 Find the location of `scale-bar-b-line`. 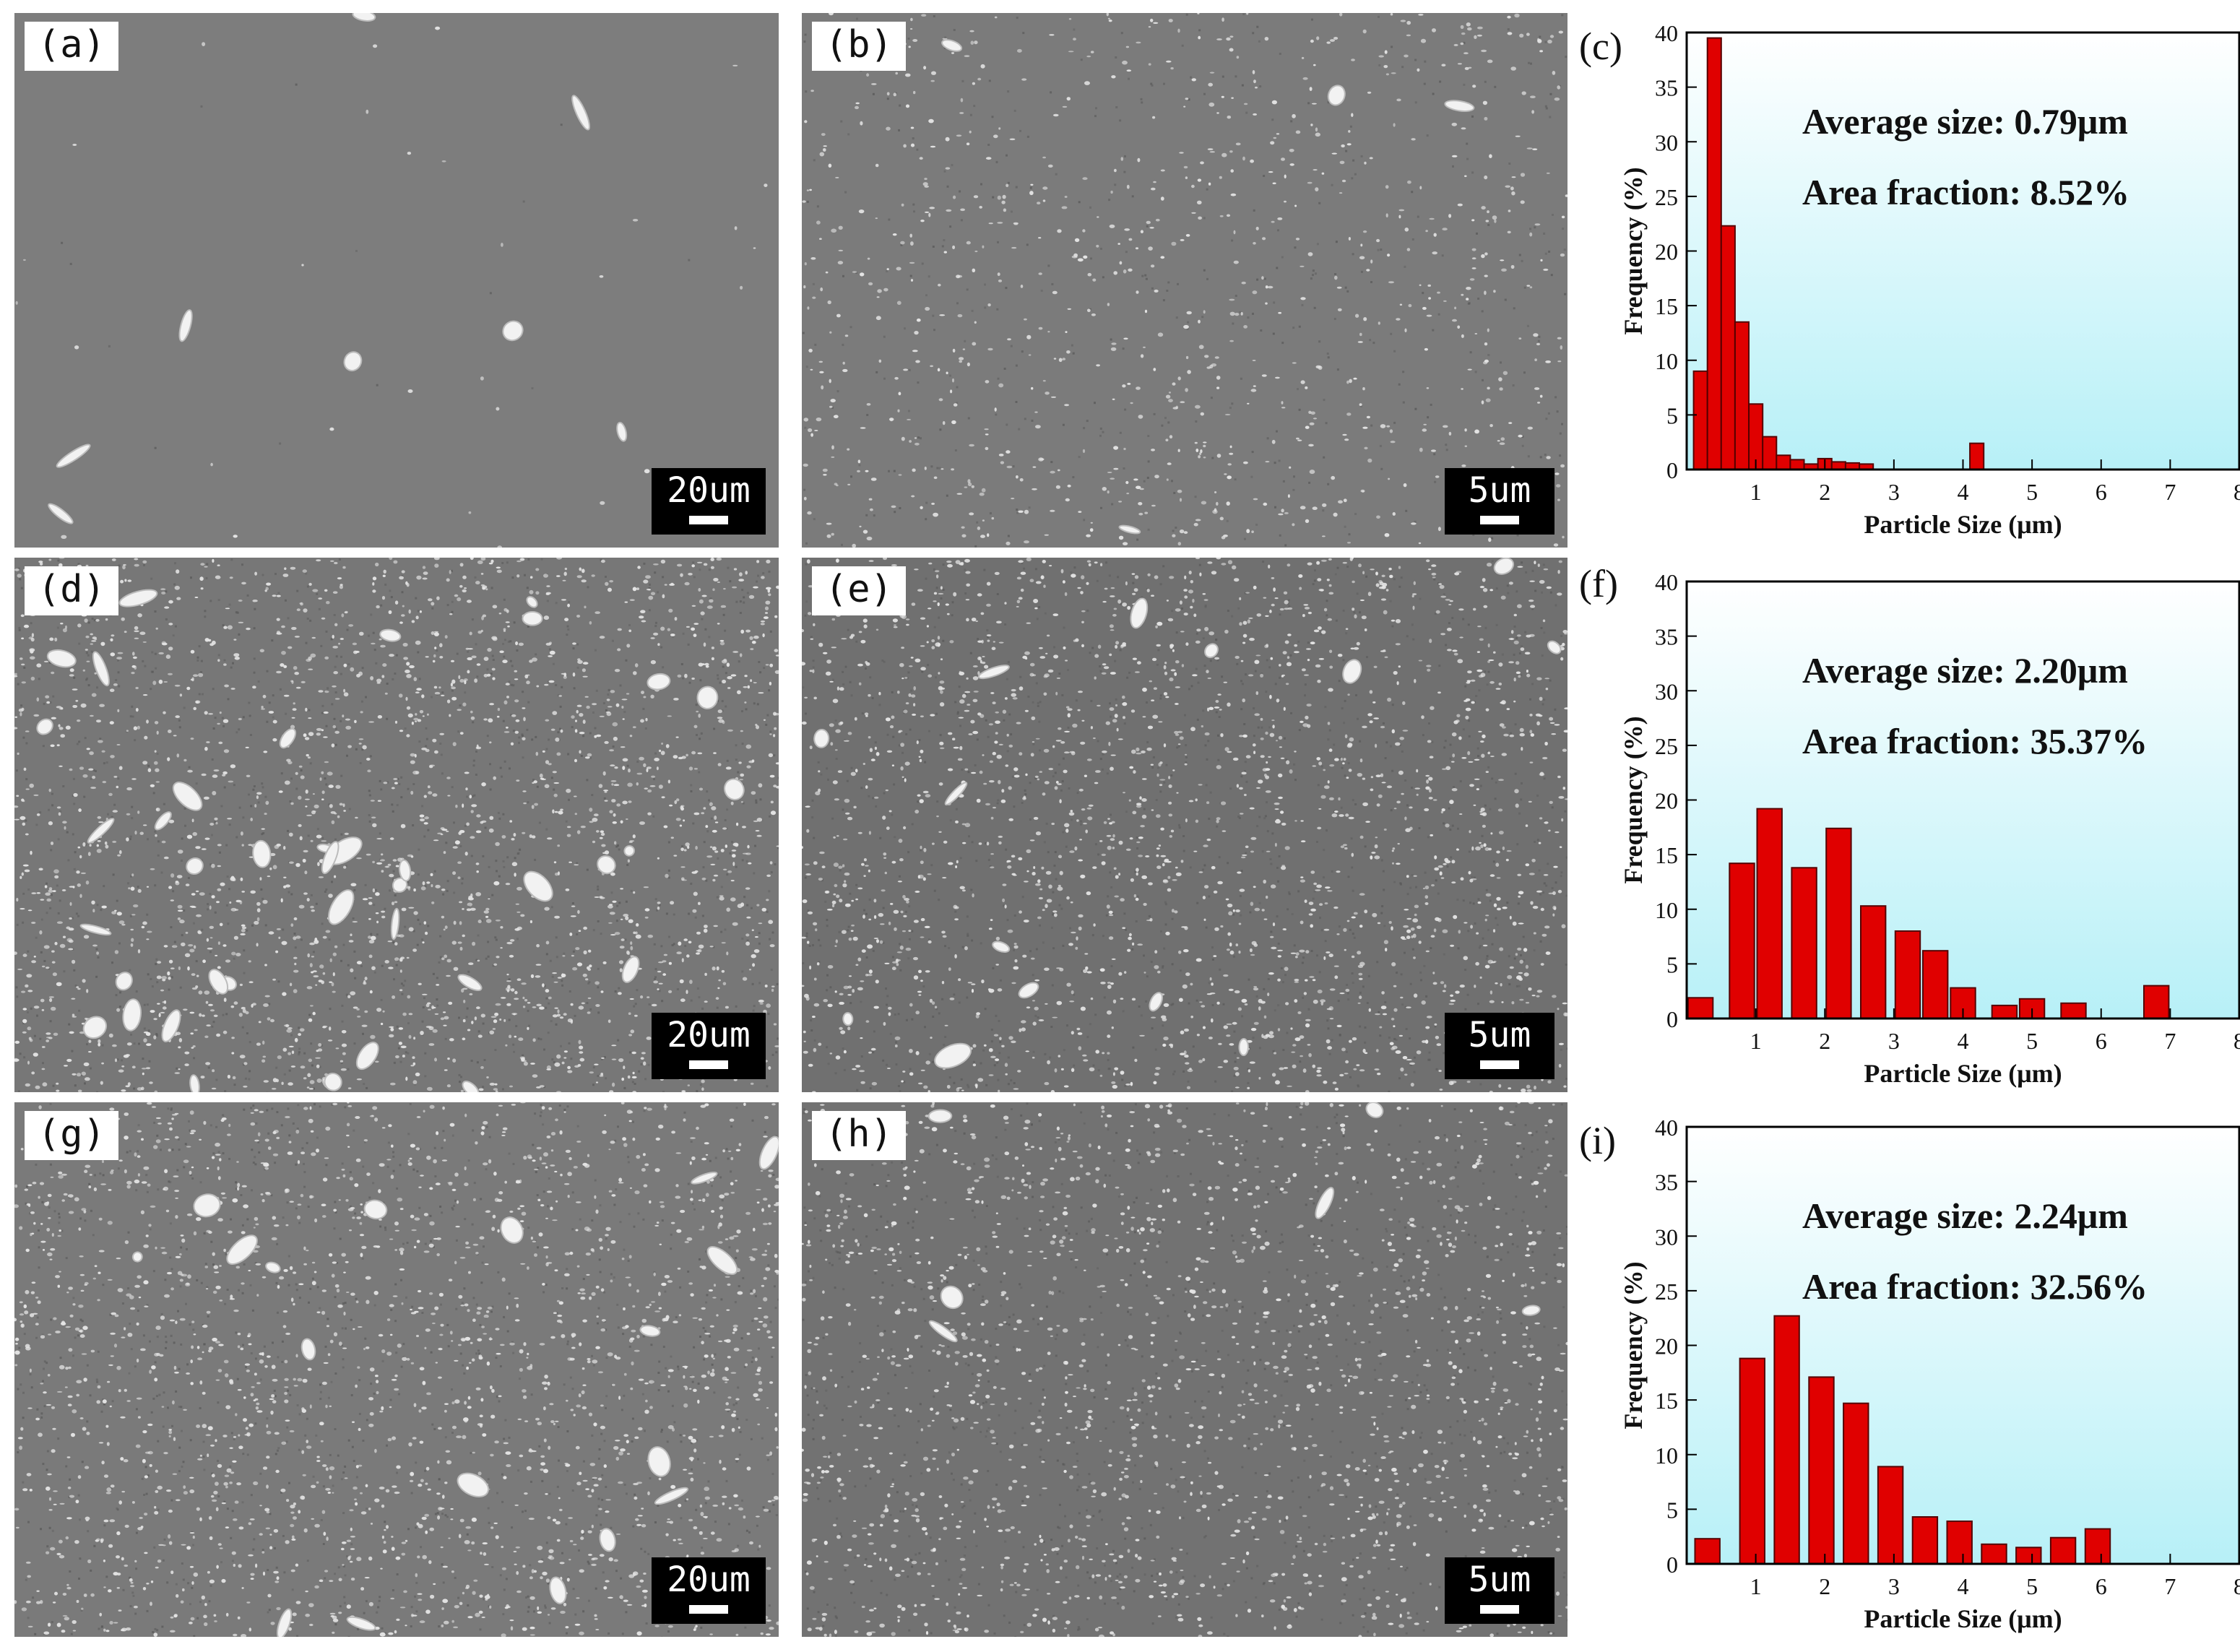

scale-bar-b-line is located at coordinates (1499, 520).